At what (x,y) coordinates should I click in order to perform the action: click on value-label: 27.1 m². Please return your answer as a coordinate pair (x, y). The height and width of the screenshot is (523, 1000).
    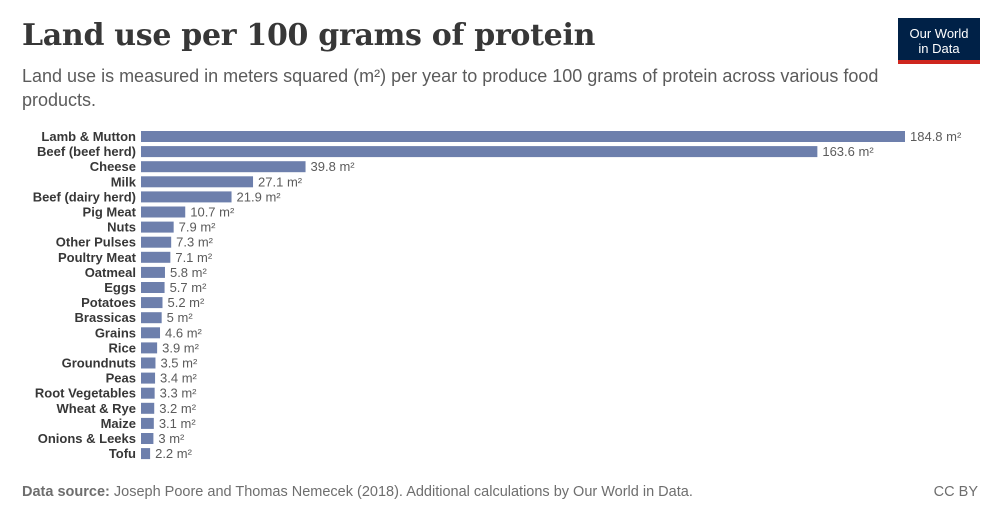
    Looking at the image, I should click on (280, 181).